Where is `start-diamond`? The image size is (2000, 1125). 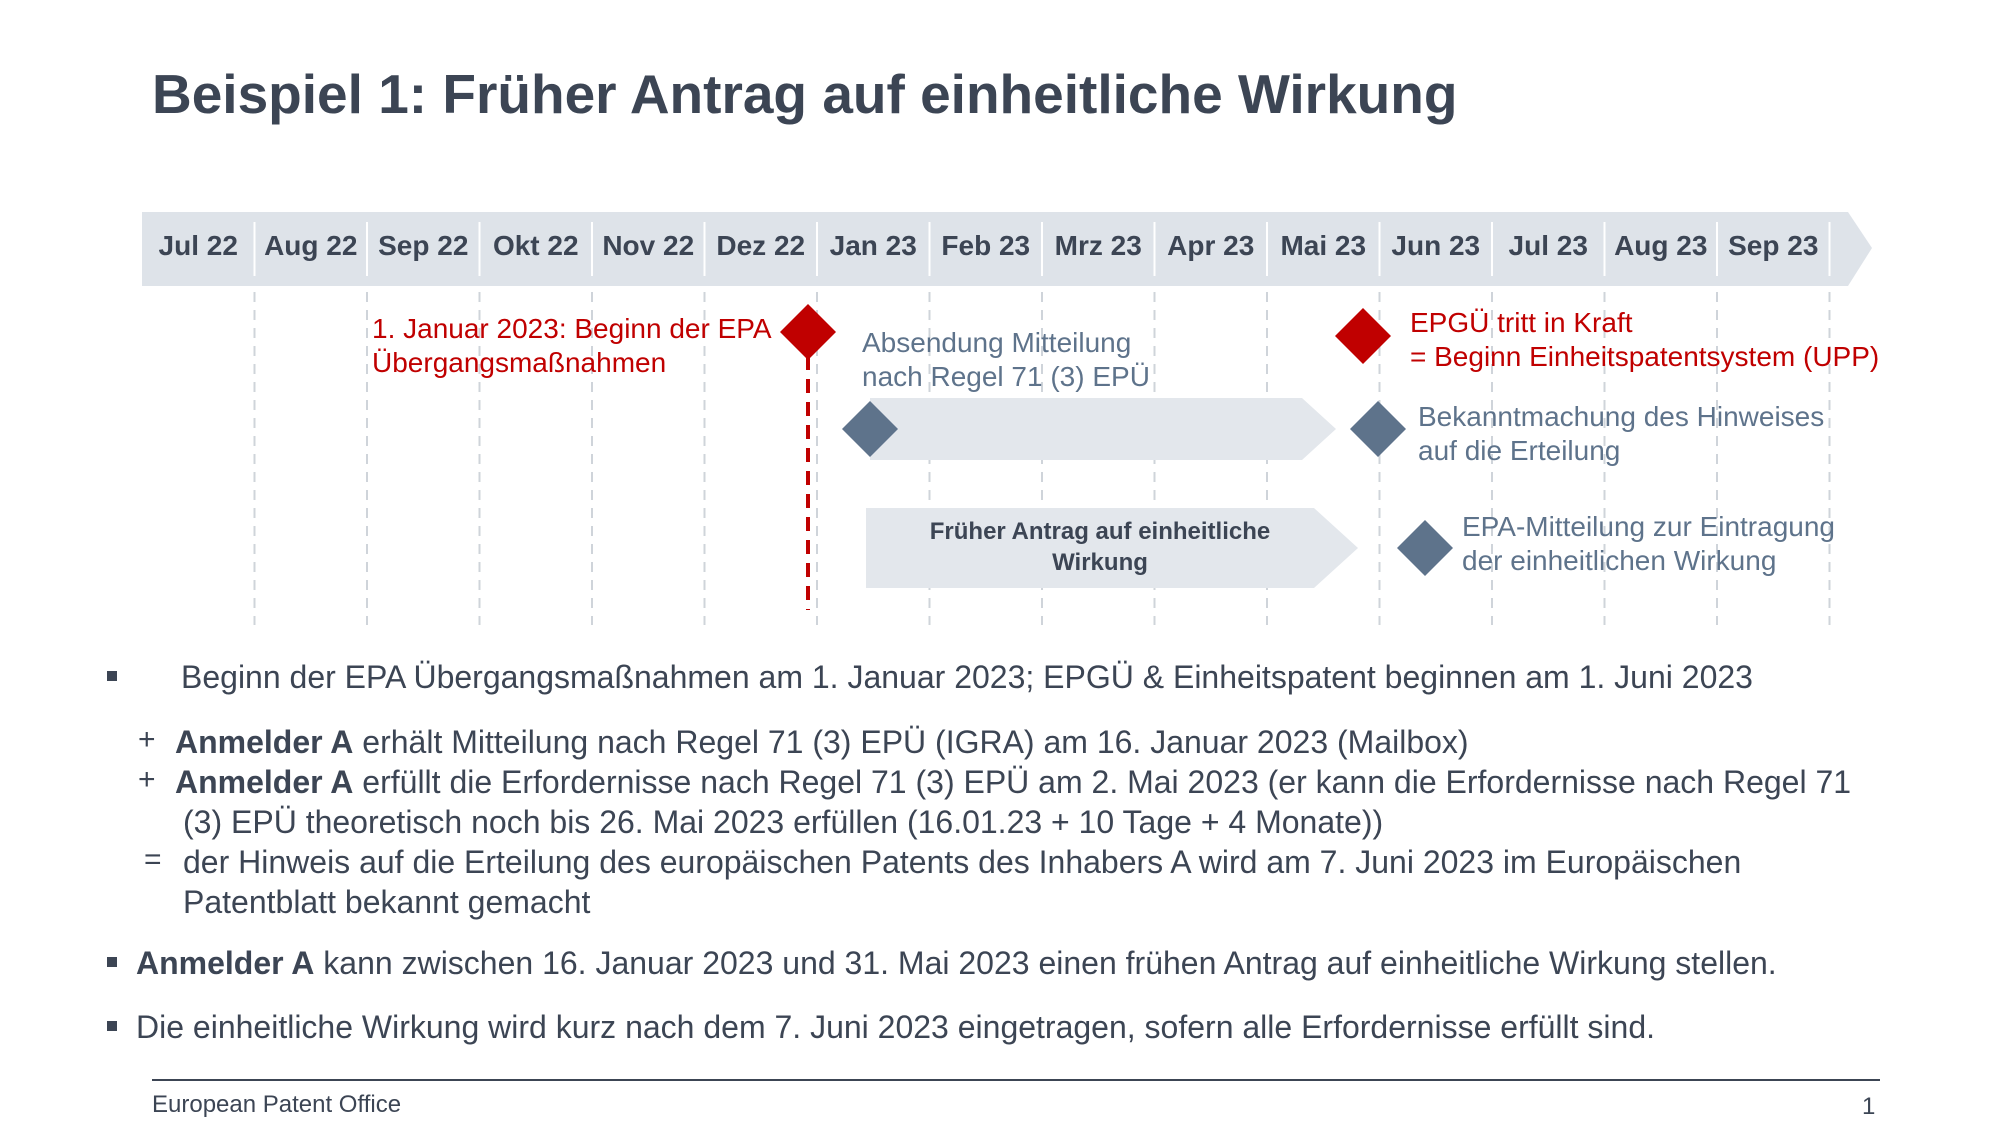 start-diamond is located at coordinates (808, 332).